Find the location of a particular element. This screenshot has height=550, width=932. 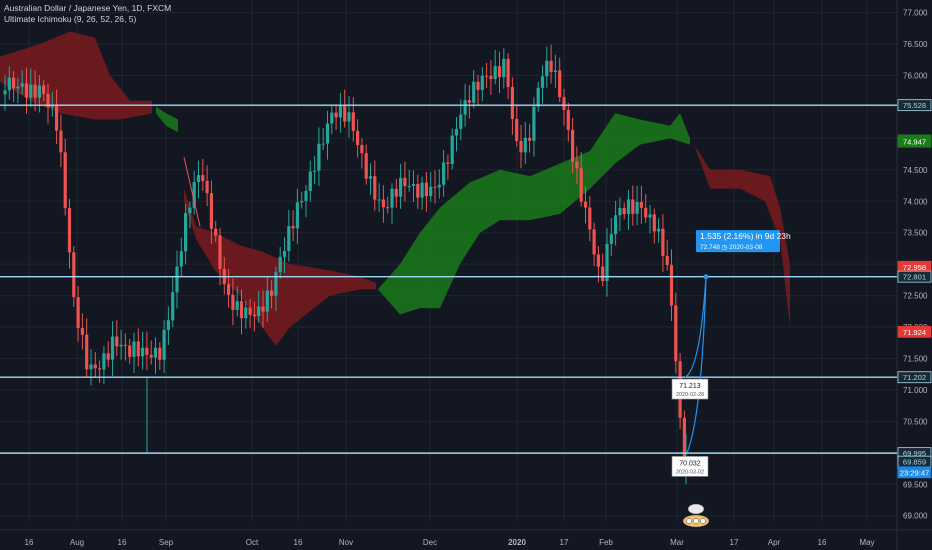

indicator-title: Ultimate Ichimoku (9, 26, 52, 26, 5) is located at coordinates (70, 19).